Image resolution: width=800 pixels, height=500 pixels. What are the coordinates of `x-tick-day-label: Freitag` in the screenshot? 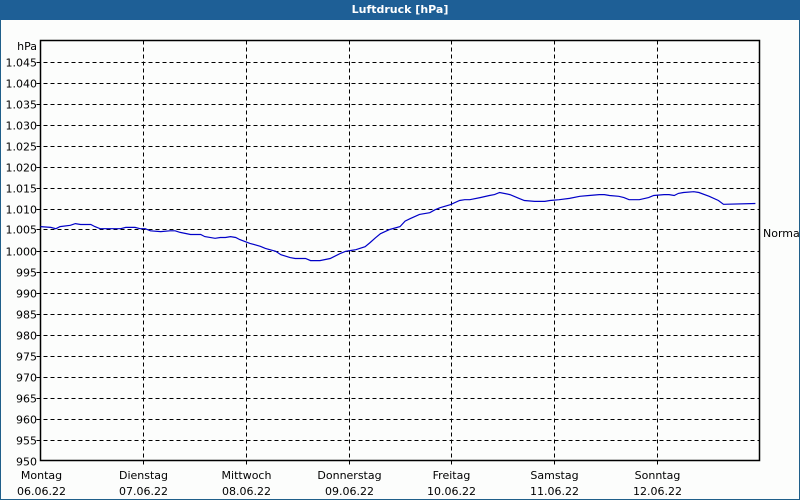 It's located at (452, 475).